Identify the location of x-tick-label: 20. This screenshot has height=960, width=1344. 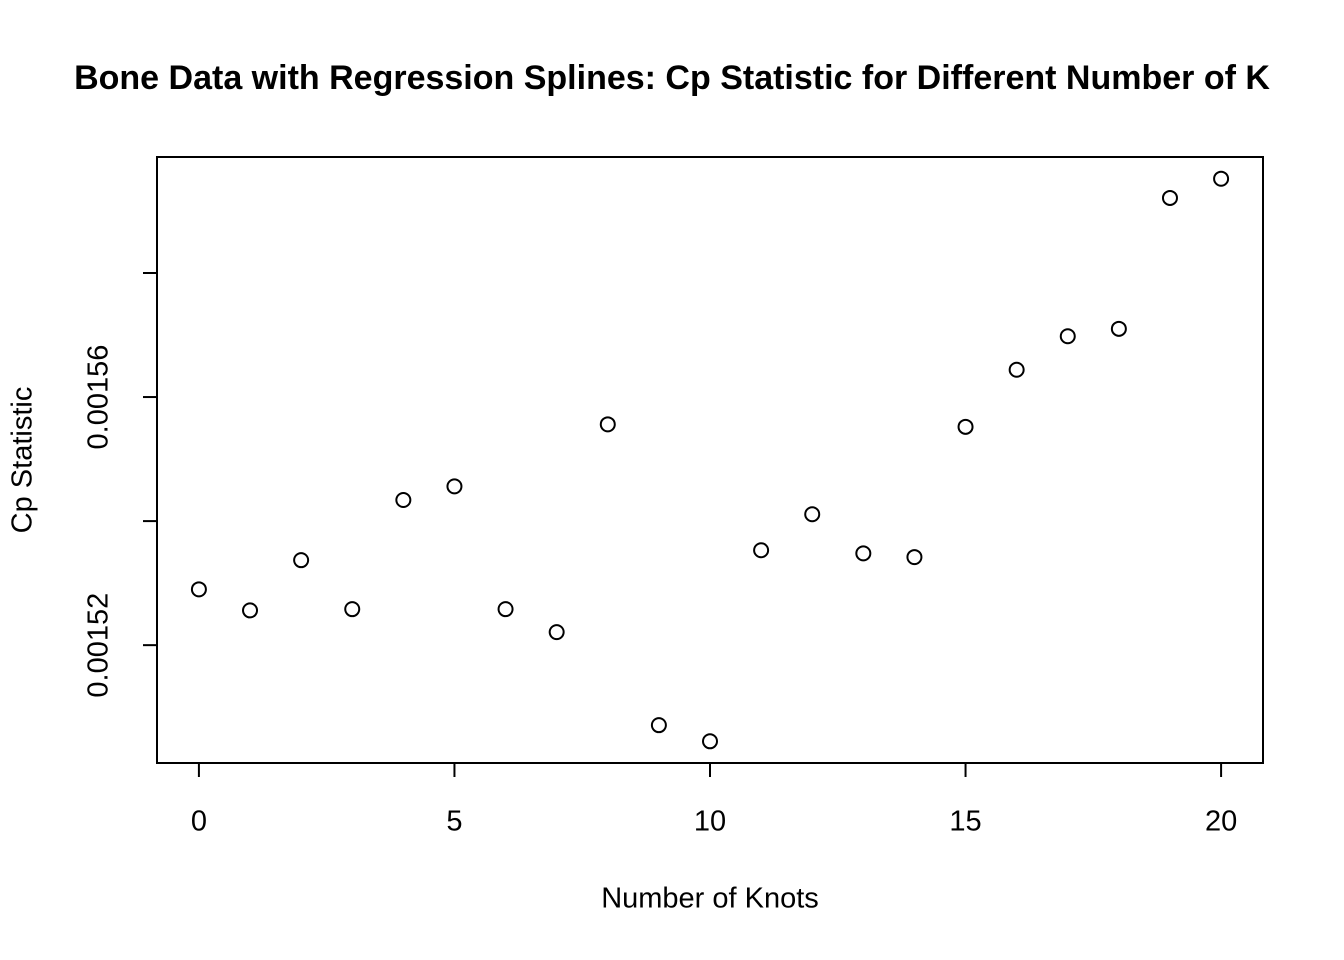
(1221, 822).